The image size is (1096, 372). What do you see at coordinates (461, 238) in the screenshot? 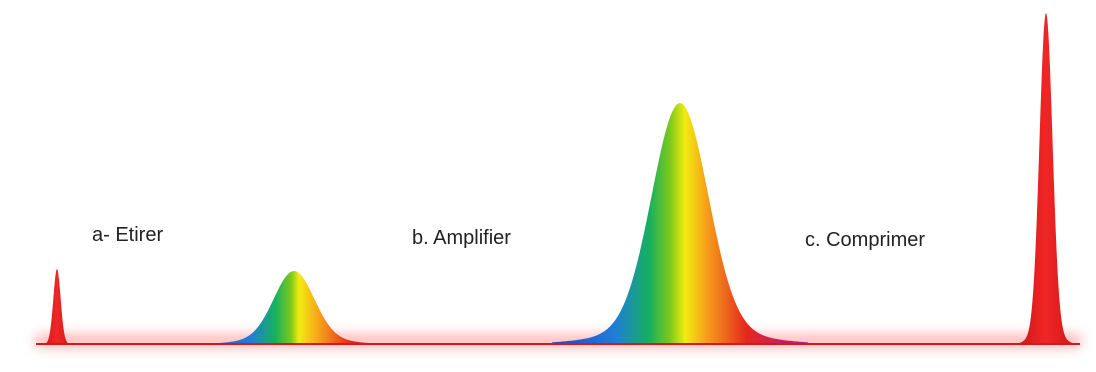
I see `step-label-amplify: b. Amplifier` at bounding box center [461, 238].